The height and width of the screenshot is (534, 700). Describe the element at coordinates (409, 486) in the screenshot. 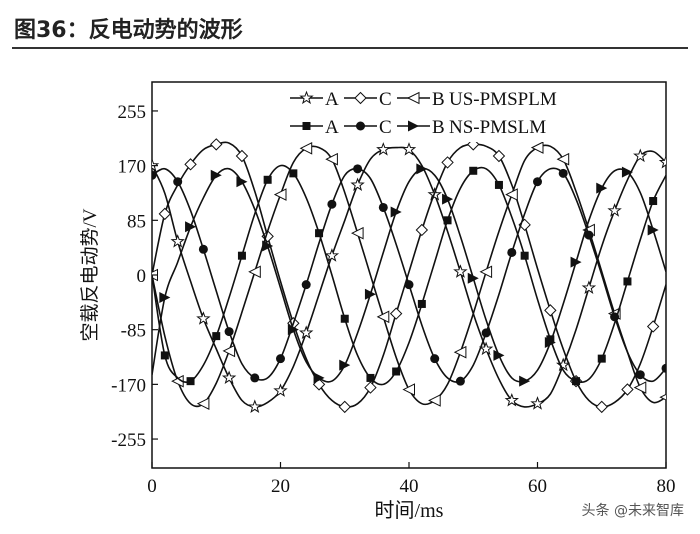

I see `x-tick-label: 40` at that location.